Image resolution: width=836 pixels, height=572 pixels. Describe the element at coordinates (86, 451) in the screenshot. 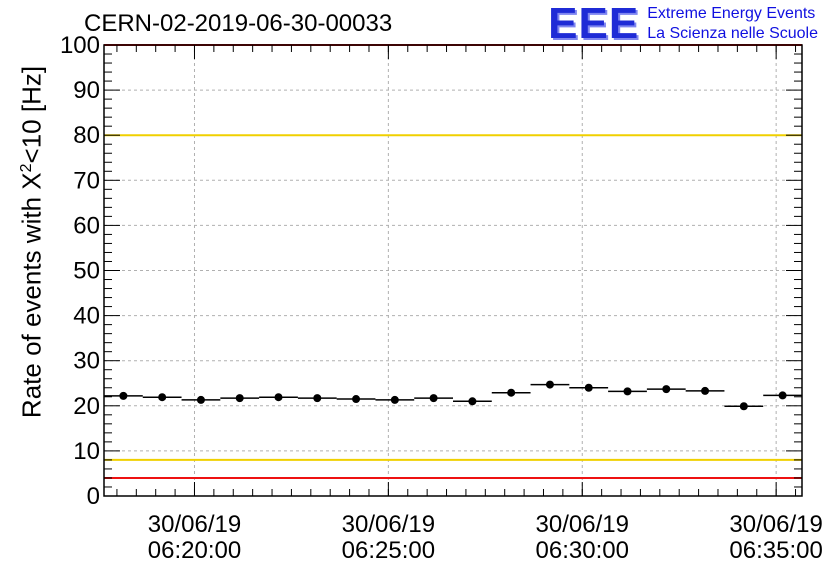

I see `y-tick-label: 10` at that location.